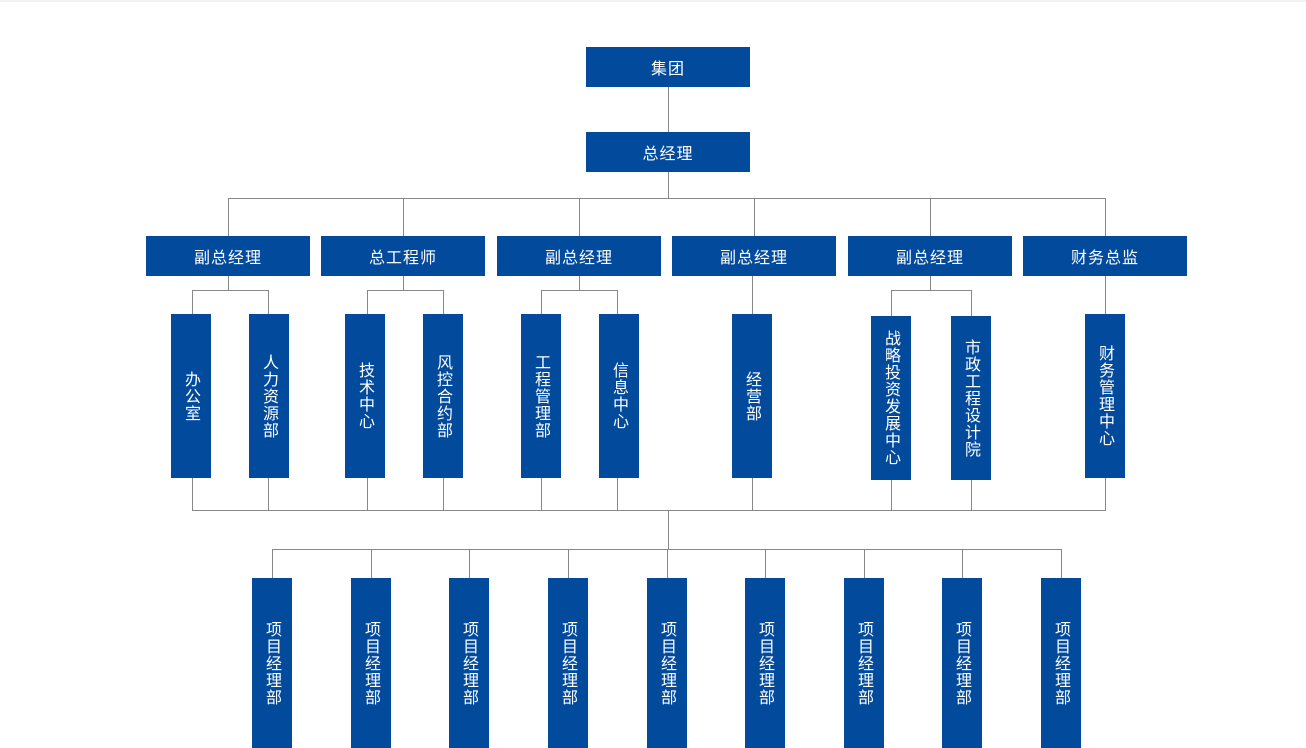 This screenshot has height=748, width=1306. What do you see at coordinates (653, 1) in the screenshot?
I see `top-border` at bounding box center [653, 1].